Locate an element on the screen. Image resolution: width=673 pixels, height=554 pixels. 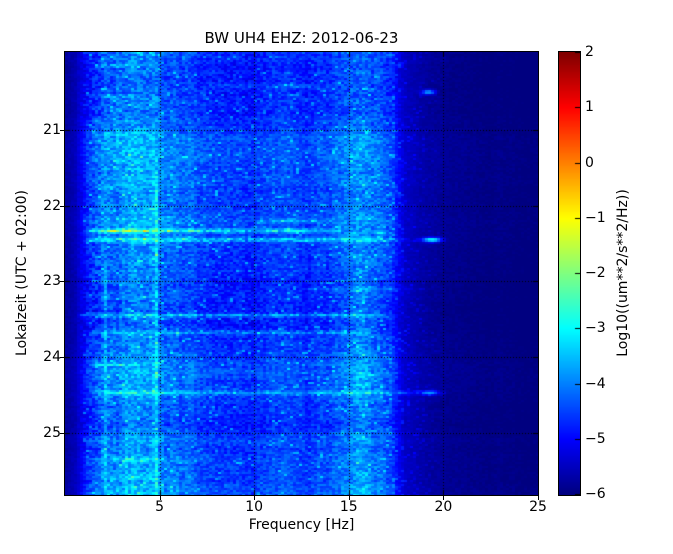
y-tick-label: 22 is located at coordinates (52, 205).